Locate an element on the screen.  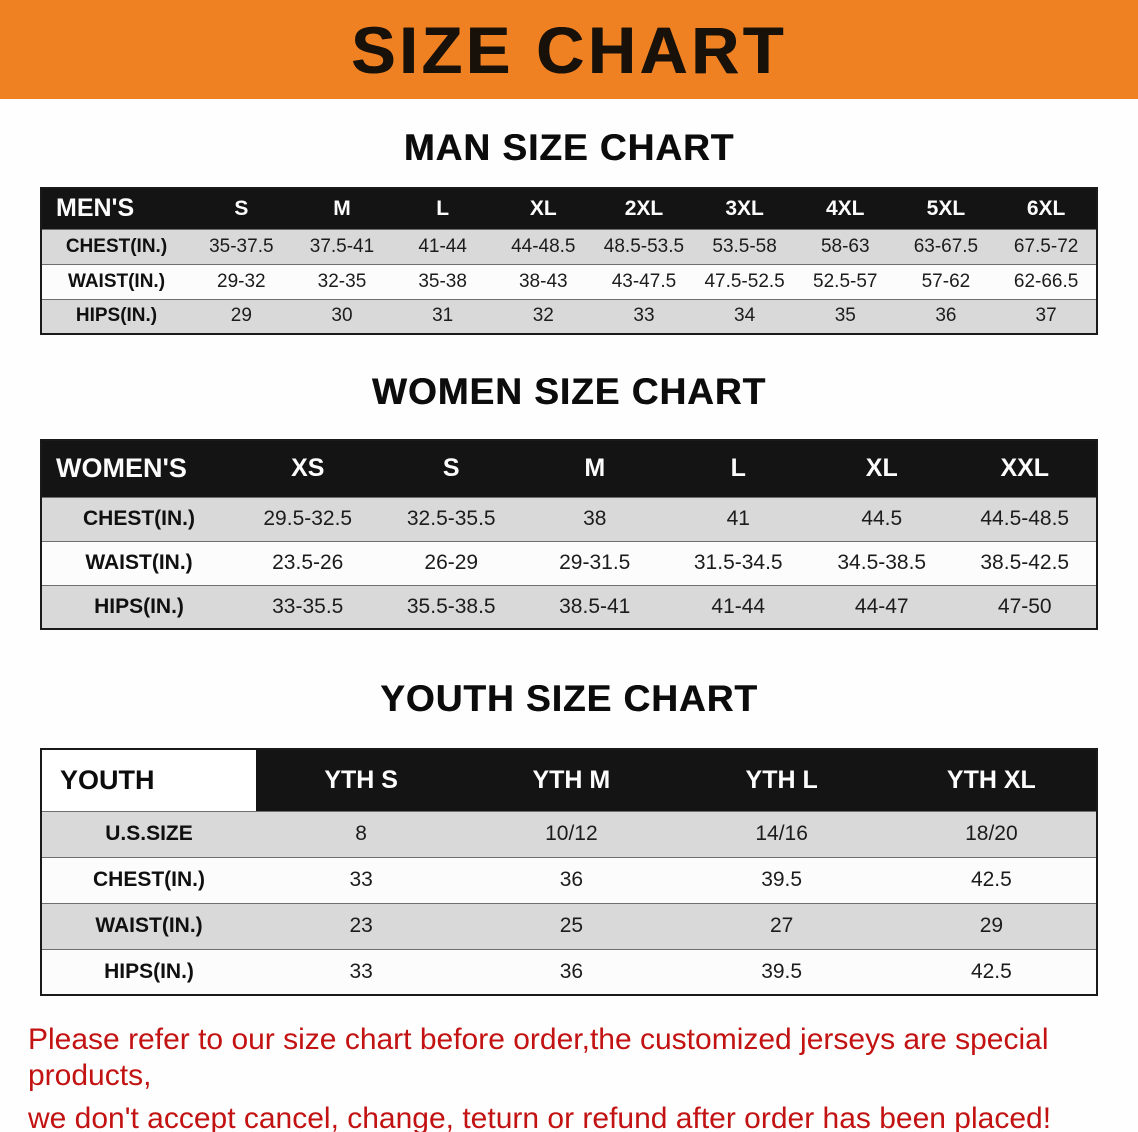
cell-value: 8 is located at coordinates (361, 834).